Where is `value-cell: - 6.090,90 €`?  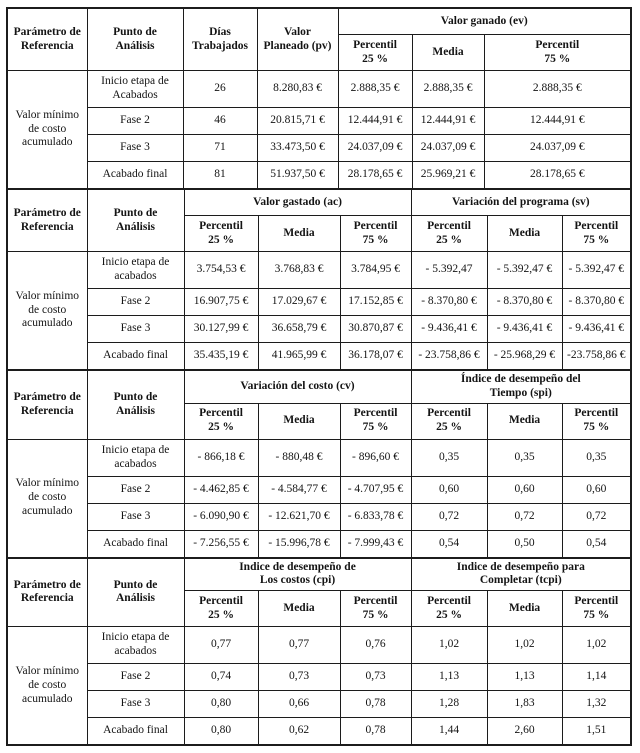 value-cell: - 6.090,90 € is located at coordinates (221, 516).